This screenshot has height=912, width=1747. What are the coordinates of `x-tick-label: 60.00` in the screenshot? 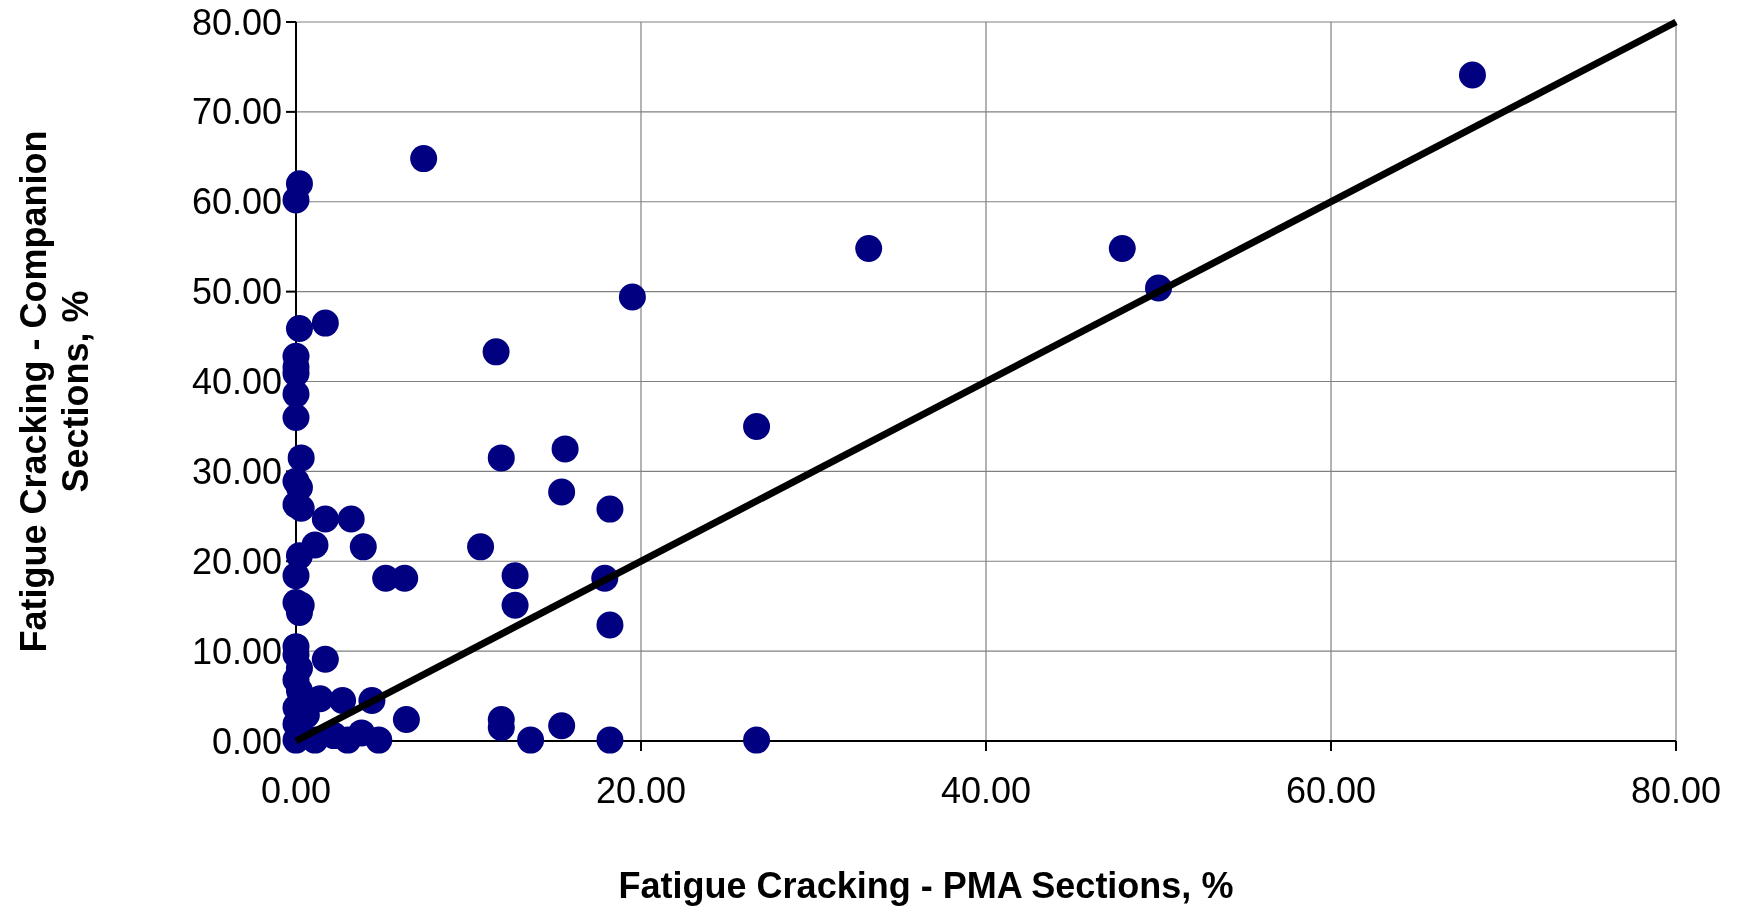 It's located at (1331, 790).